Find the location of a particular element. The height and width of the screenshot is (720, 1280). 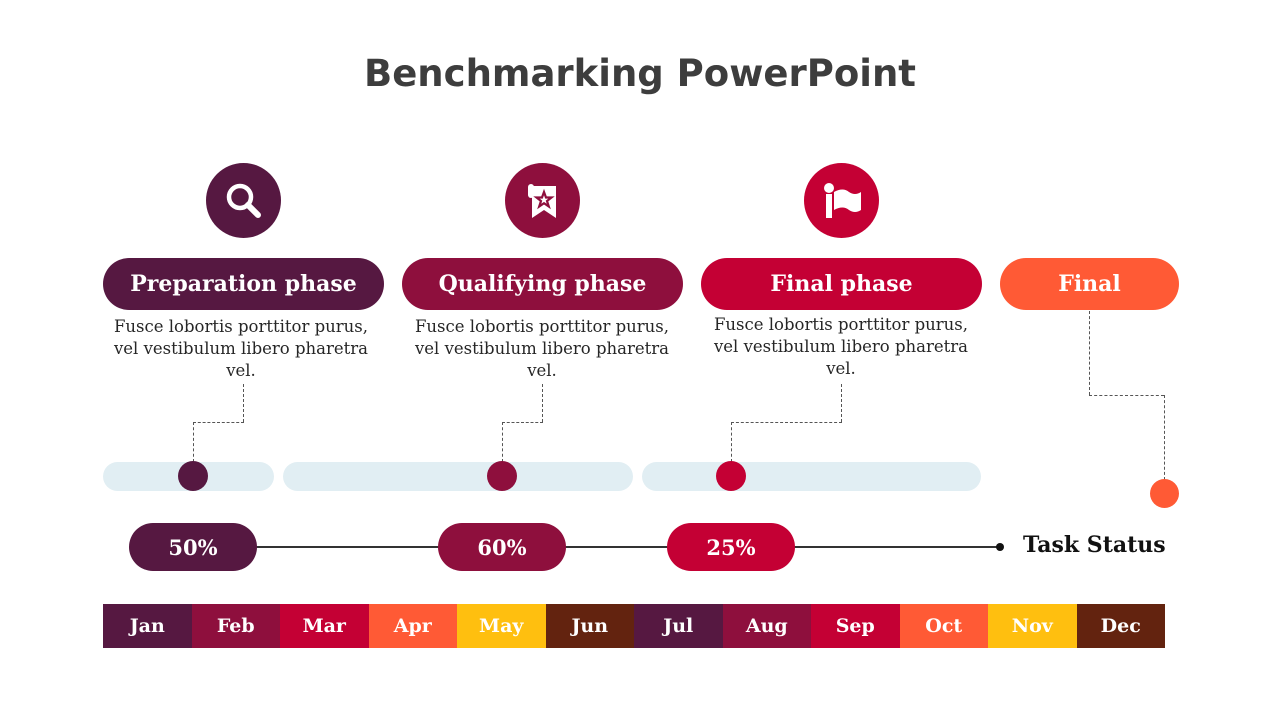

status-pill-preparation: 50% is located at coordinates (193, 547).